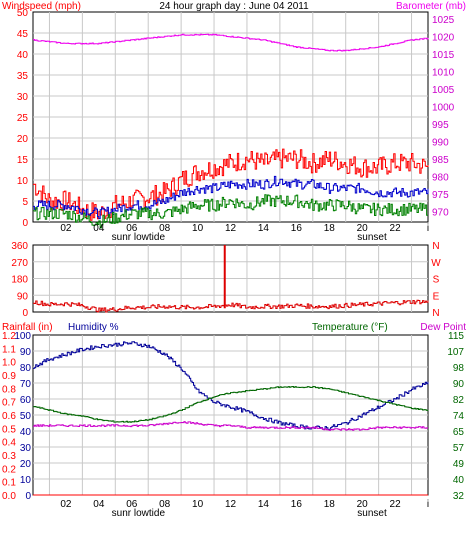 This screenshot has height=559, width=468. I want to click on humidity-tick-label: 40, so click(26, 432).